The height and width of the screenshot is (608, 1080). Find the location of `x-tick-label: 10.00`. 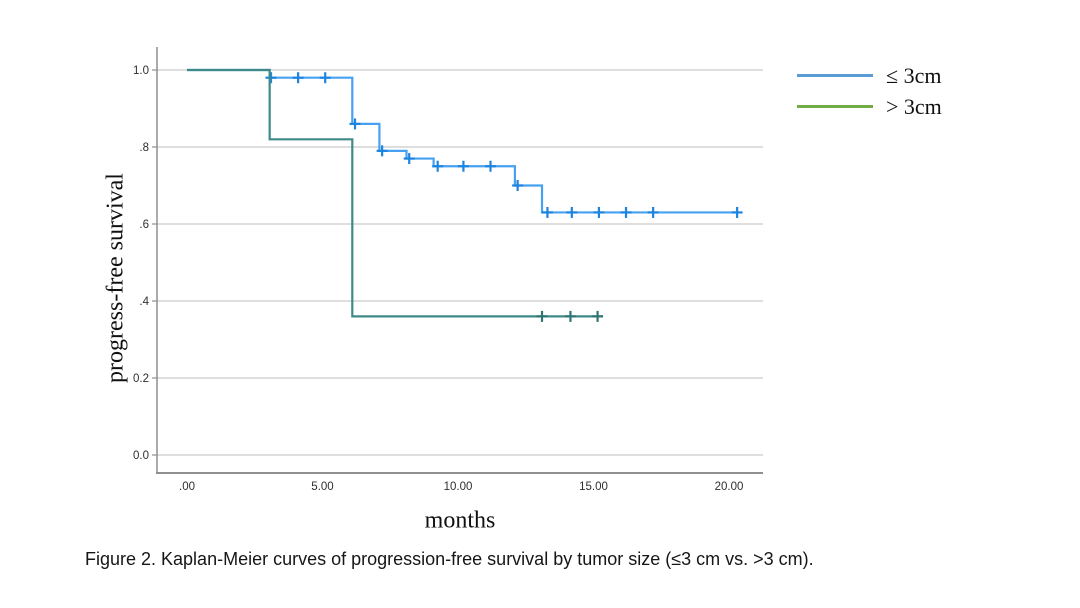

x-tick-label: 10.00 is located at coordinates (458, 487).